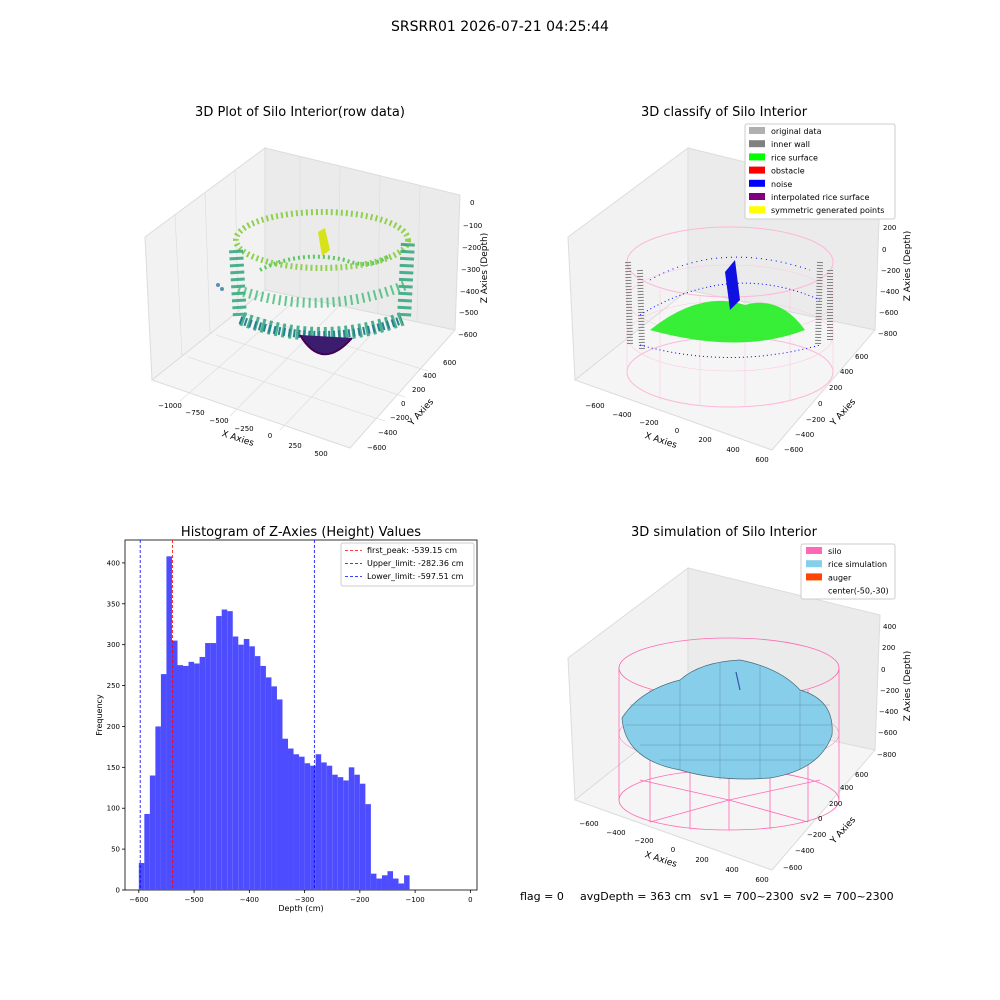 Image resolution: width=1000 pixels, height=1000 pixels. I want to click on simulation-title: 3D simulation of Silo Interior, so click(724, 532).